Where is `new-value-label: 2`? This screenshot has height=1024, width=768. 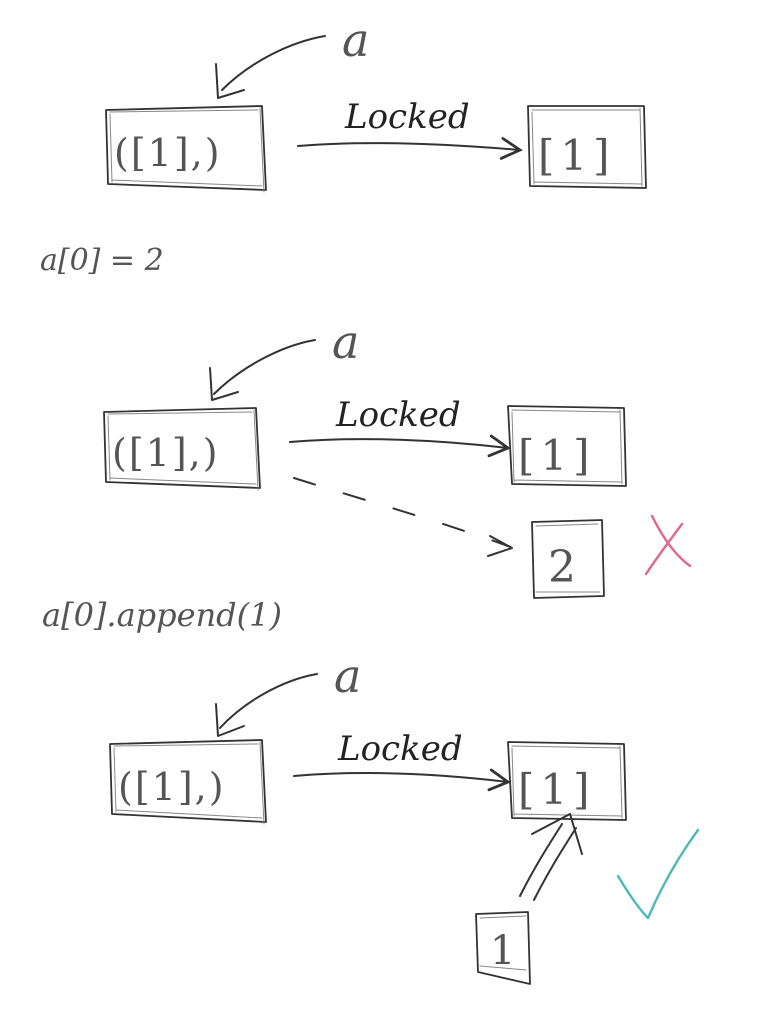 new-value-label: 2 is located at coordinates (562, 567).